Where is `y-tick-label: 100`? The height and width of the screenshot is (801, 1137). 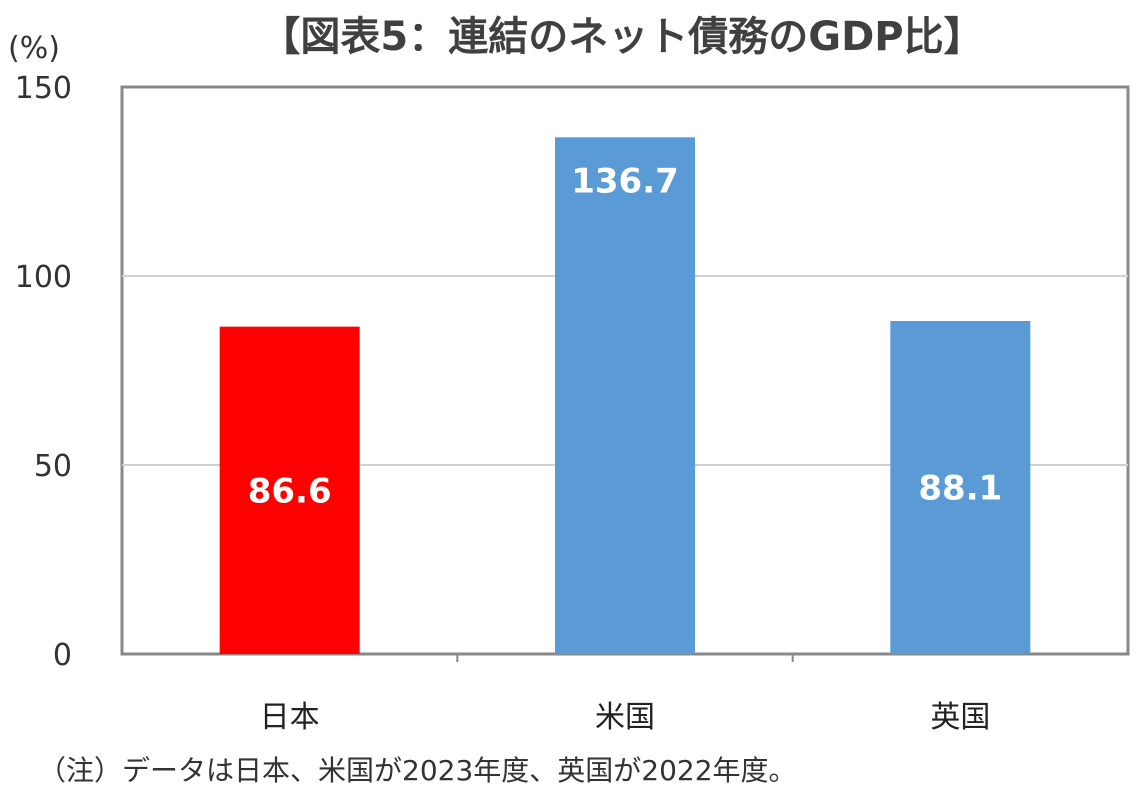 y-tick-label: 100 is located at coordinates (43, 277).